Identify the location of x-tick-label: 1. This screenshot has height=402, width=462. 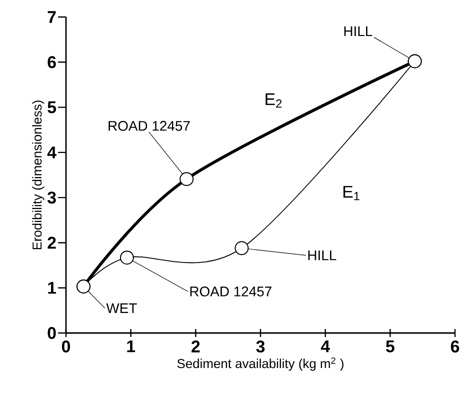
(131, 346).